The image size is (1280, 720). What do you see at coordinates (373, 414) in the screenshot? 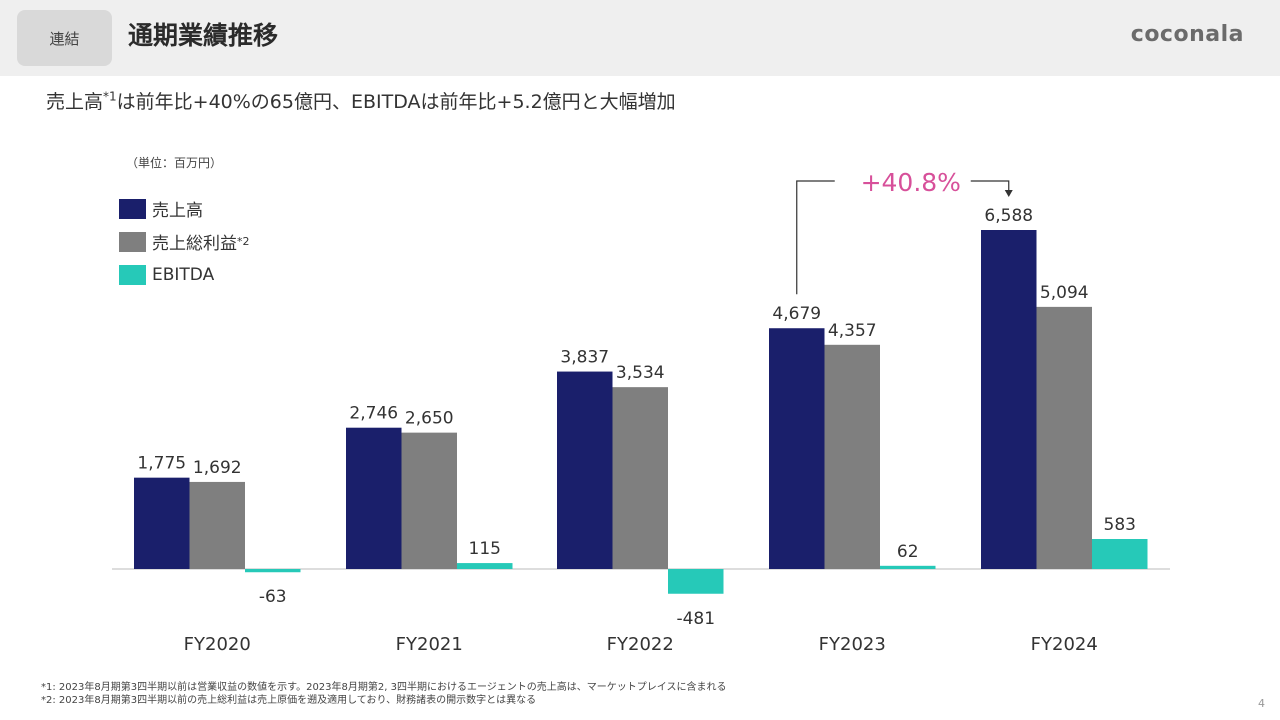
I see `data-label-sales-fy2021: 2,746` at bounding box center [373, 414].